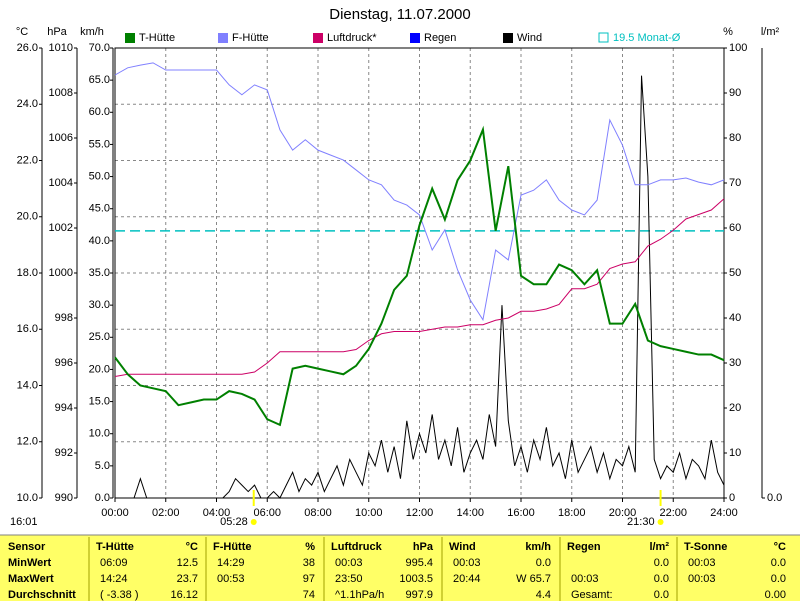  Describe the element at coordinates (732, 498) in the screenshot. I see `y-tick-label: 0` at that location.